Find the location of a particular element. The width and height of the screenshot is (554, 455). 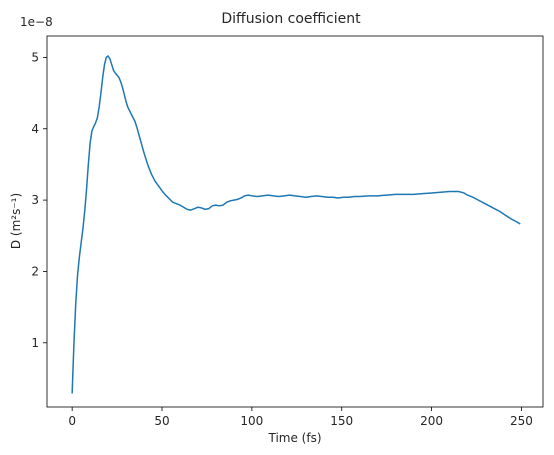

y-axis-label: D (m²s⁻¹) is located at coordinates (16, 221).